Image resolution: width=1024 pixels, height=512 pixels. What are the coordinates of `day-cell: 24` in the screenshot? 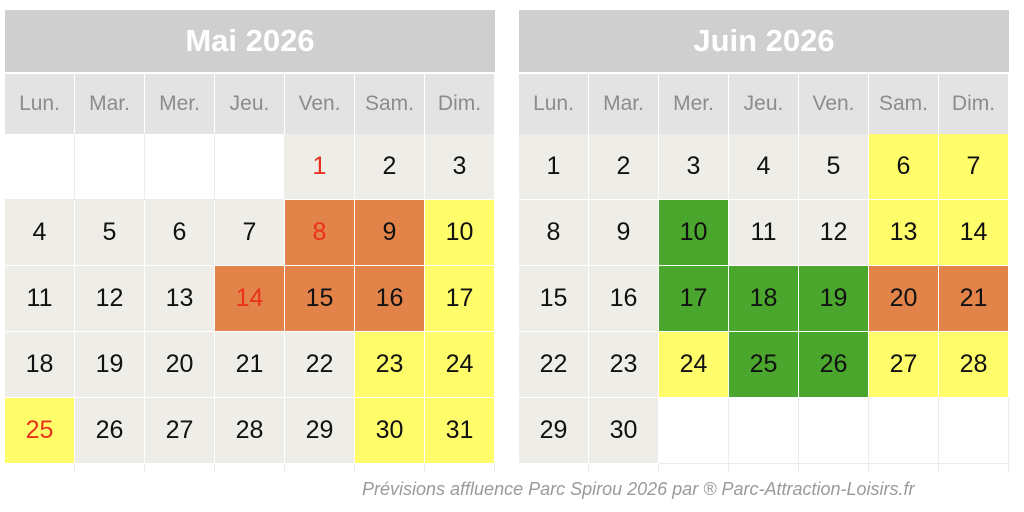 It's located at (694, 365).